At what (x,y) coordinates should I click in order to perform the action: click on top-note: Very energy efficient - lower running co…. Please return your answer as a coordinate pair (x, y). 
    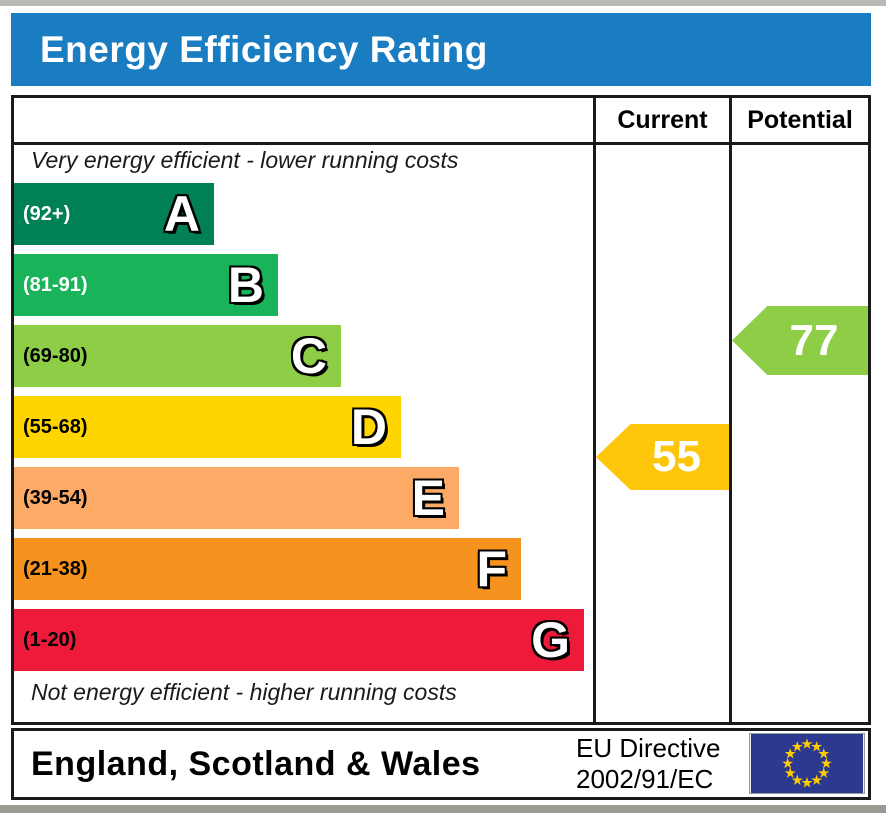
    Looking at the image, I should click on (245, 160).